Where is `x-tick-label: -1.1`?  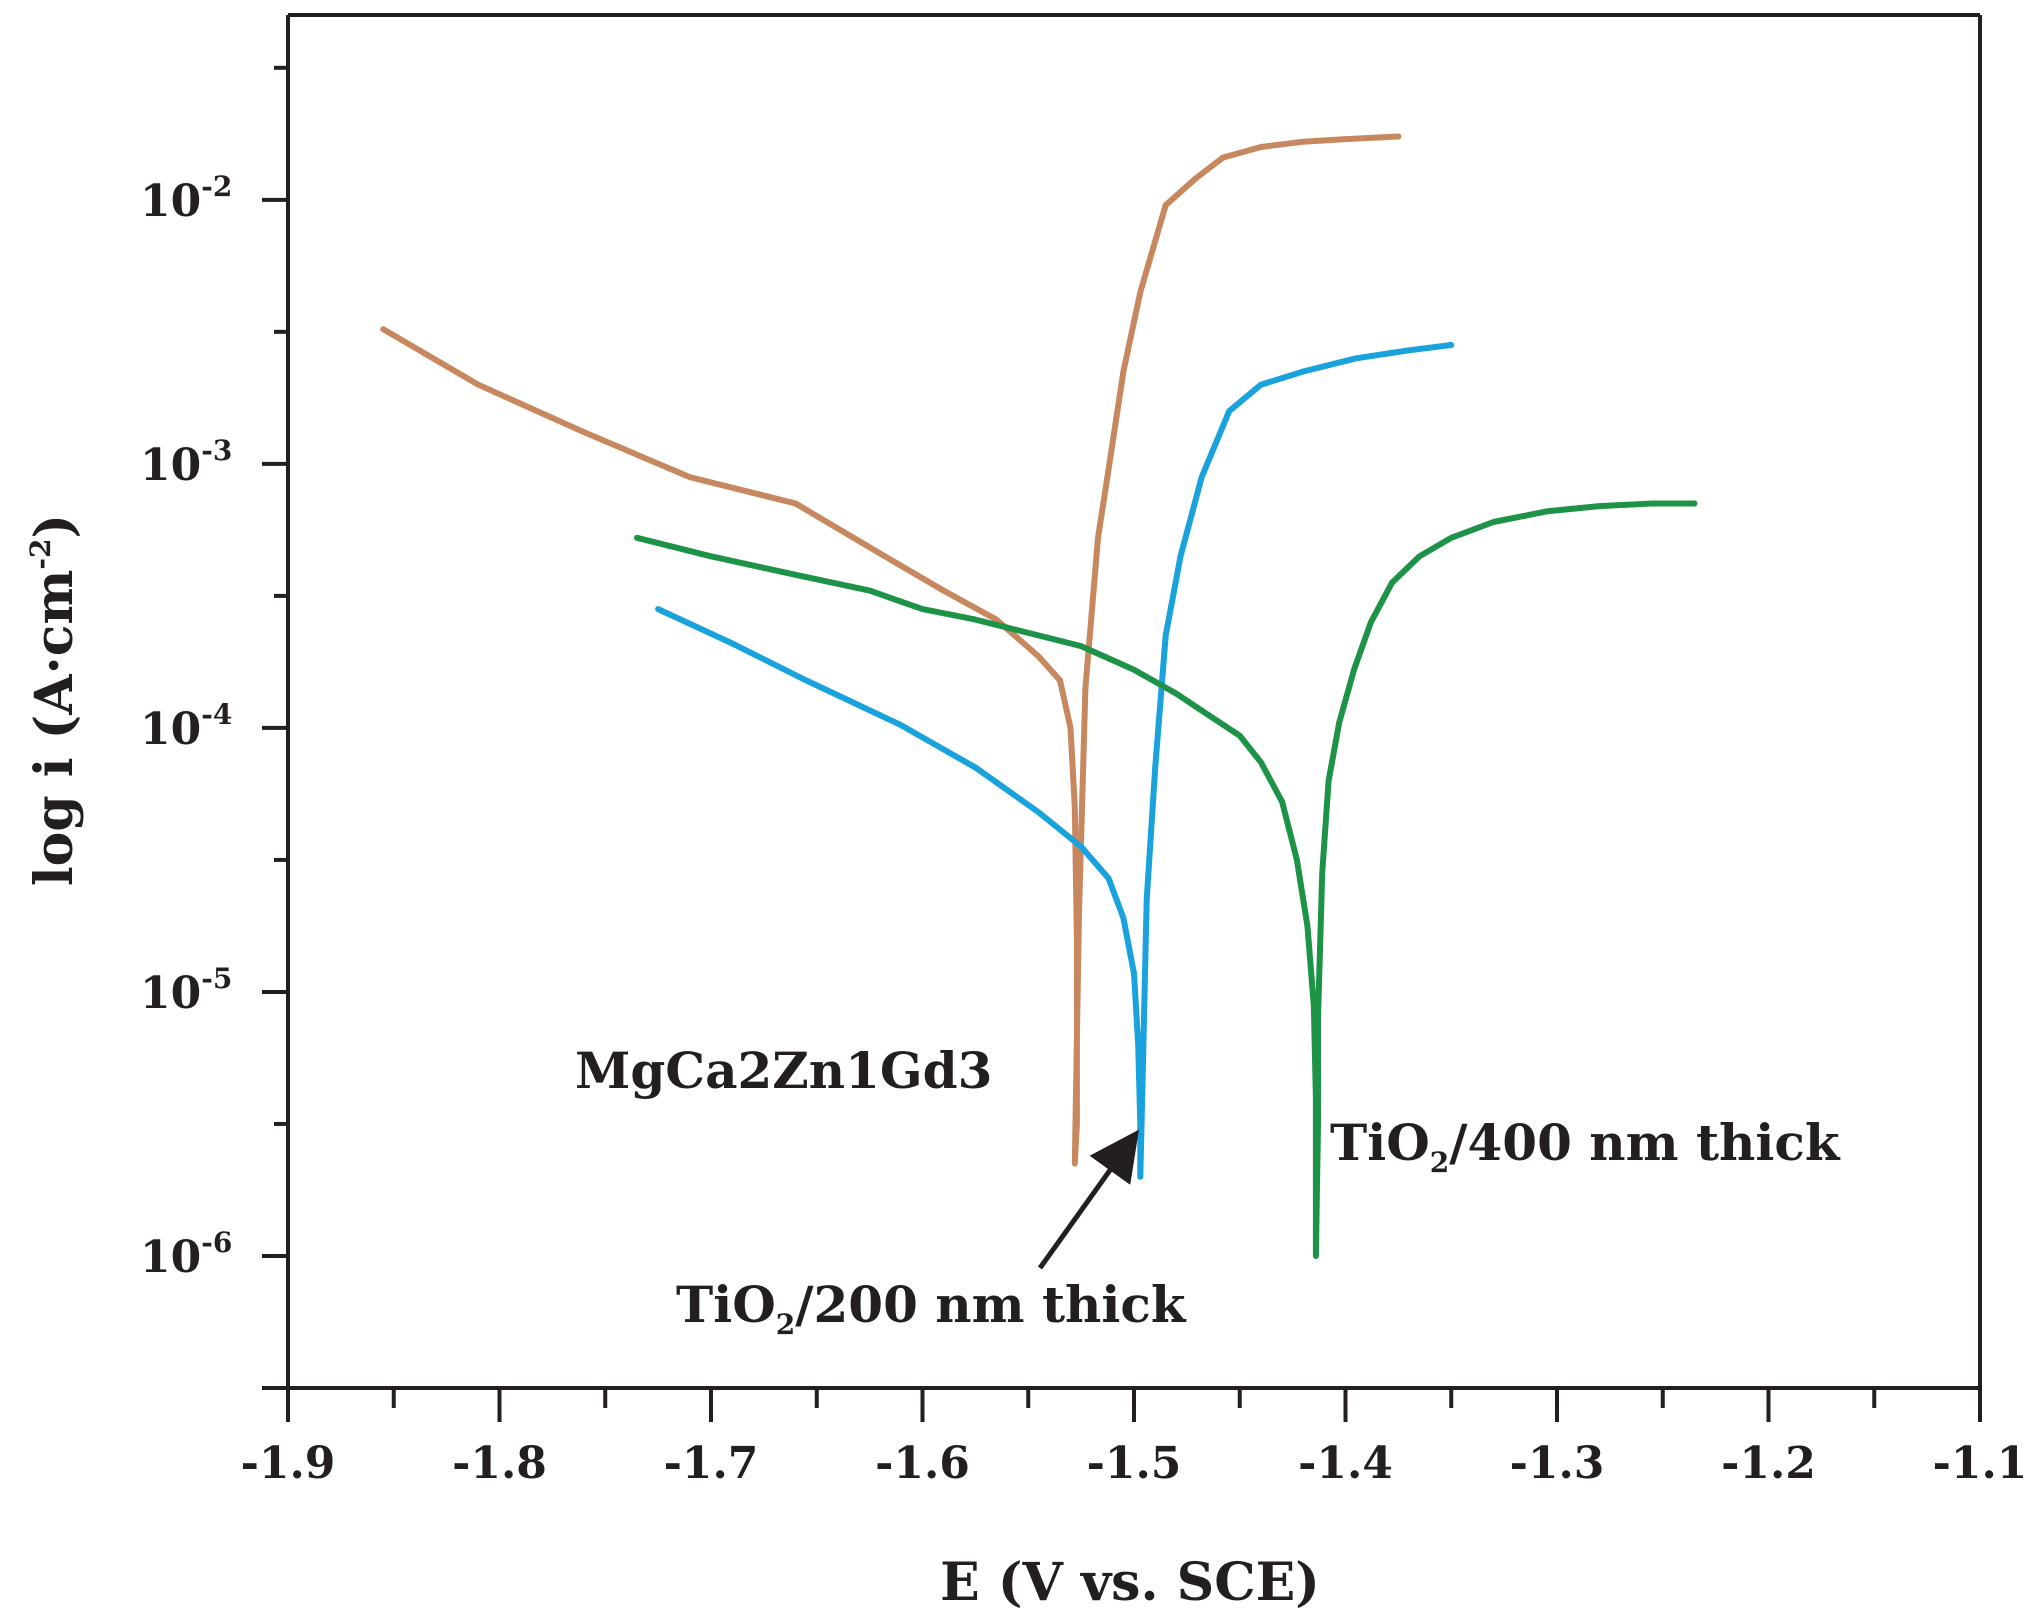
x-tick-label: -1.1 is located at coordinates (1980, 1463).